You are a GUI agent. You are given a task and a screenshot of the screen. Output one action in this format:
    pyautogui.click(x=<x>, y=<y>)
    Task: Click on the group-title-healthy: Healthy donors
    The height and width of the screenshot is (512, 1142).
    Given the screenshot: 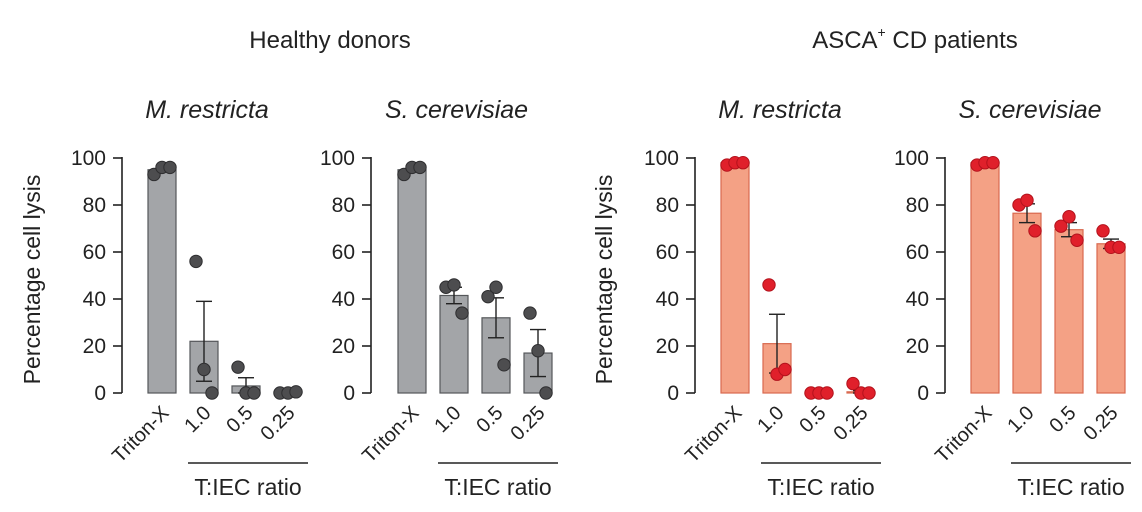 What is the action you would take?
    pyautogui.click(x=329, y=40)
    